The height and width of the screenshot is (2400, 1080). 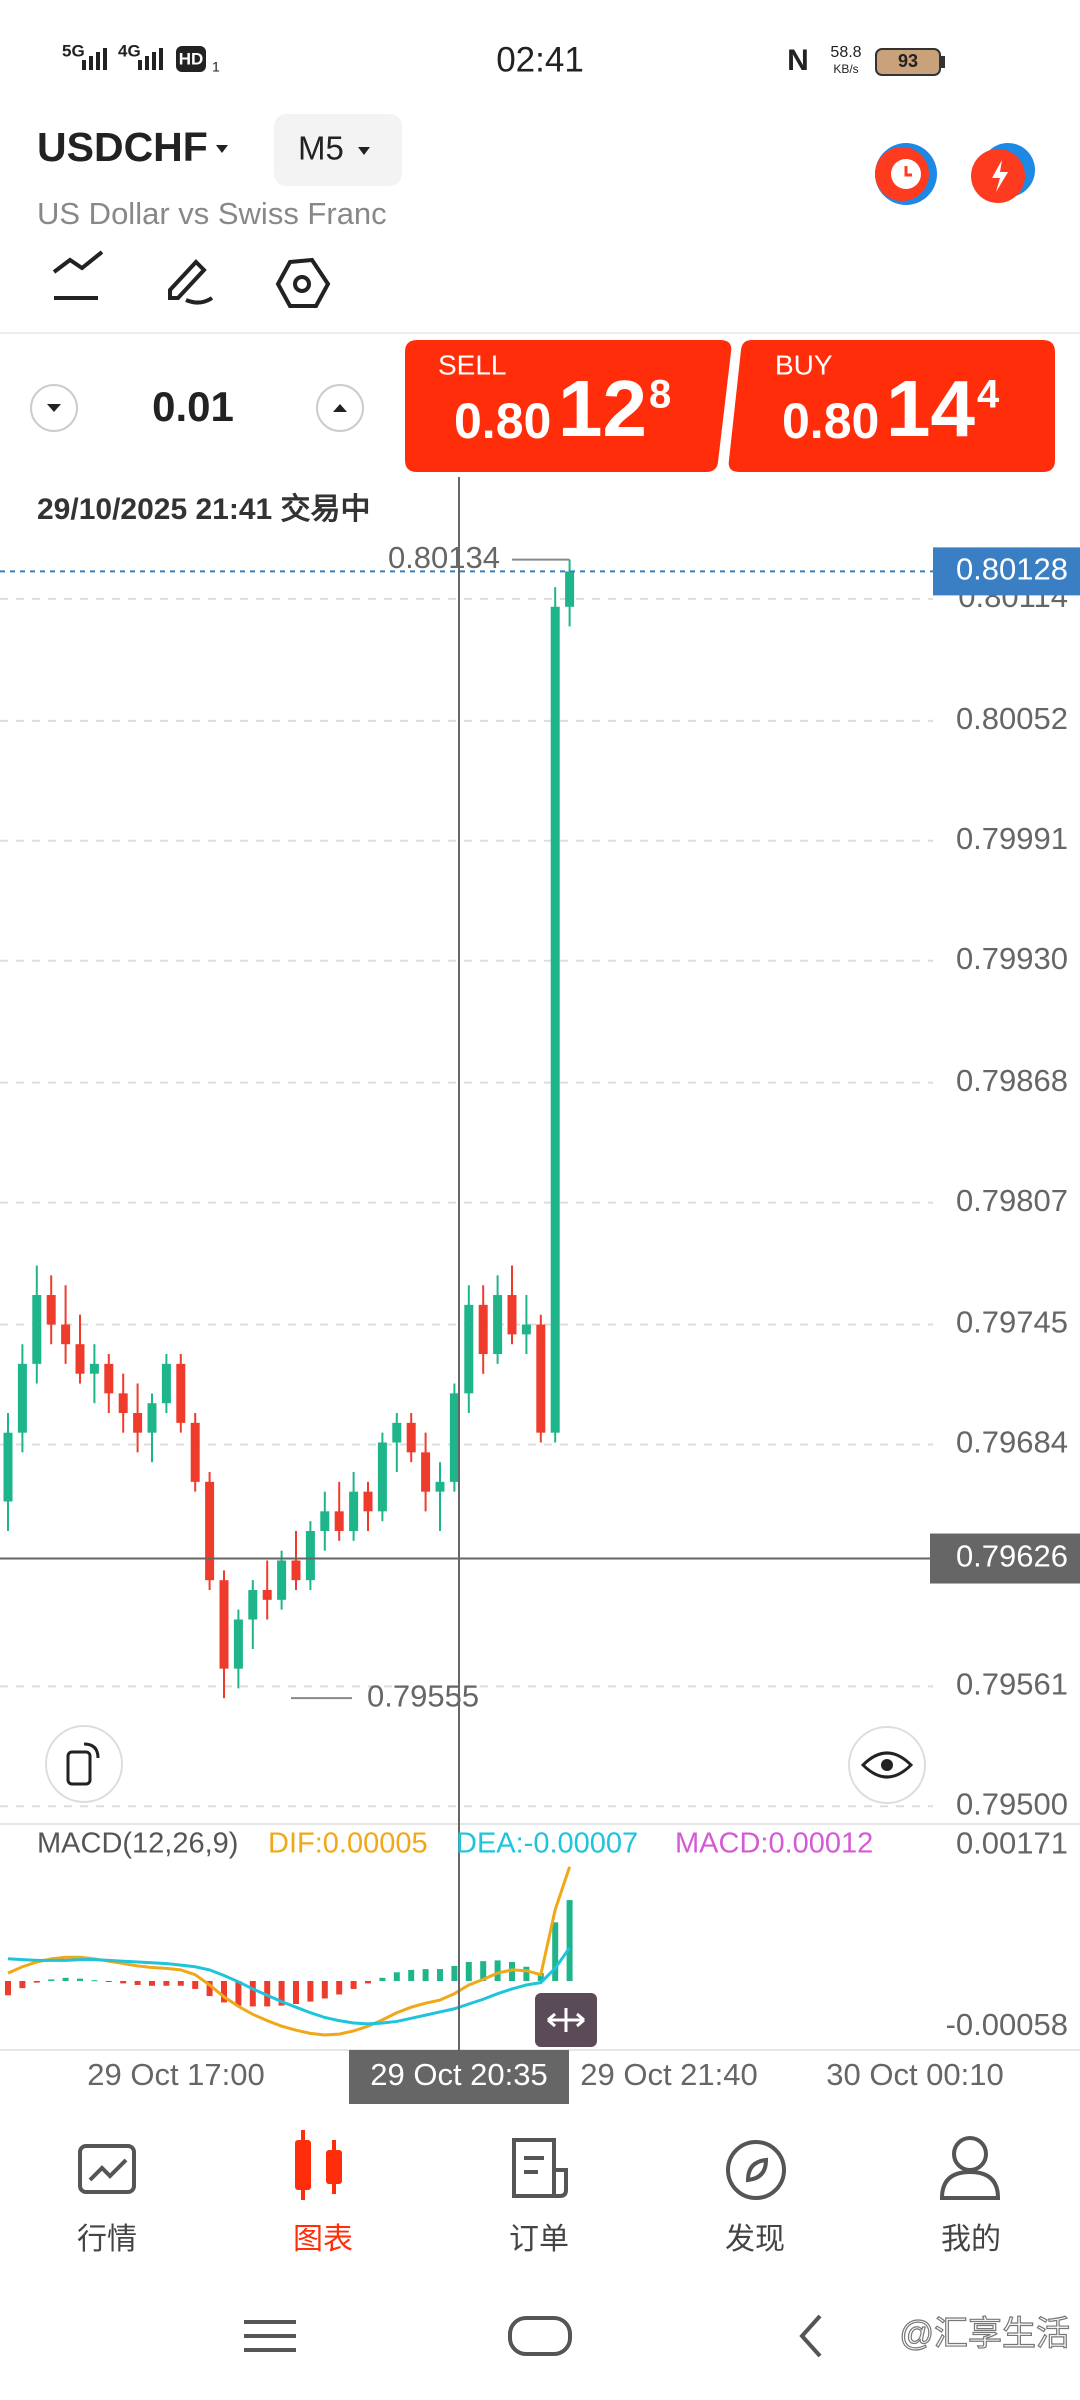 I want to click on rotate-button, so click(x=84, y=1764).